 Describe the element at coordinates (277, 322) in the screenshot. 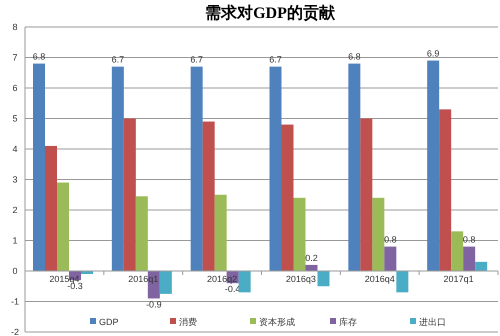

I see `legend-label: 资本形成` at that location.